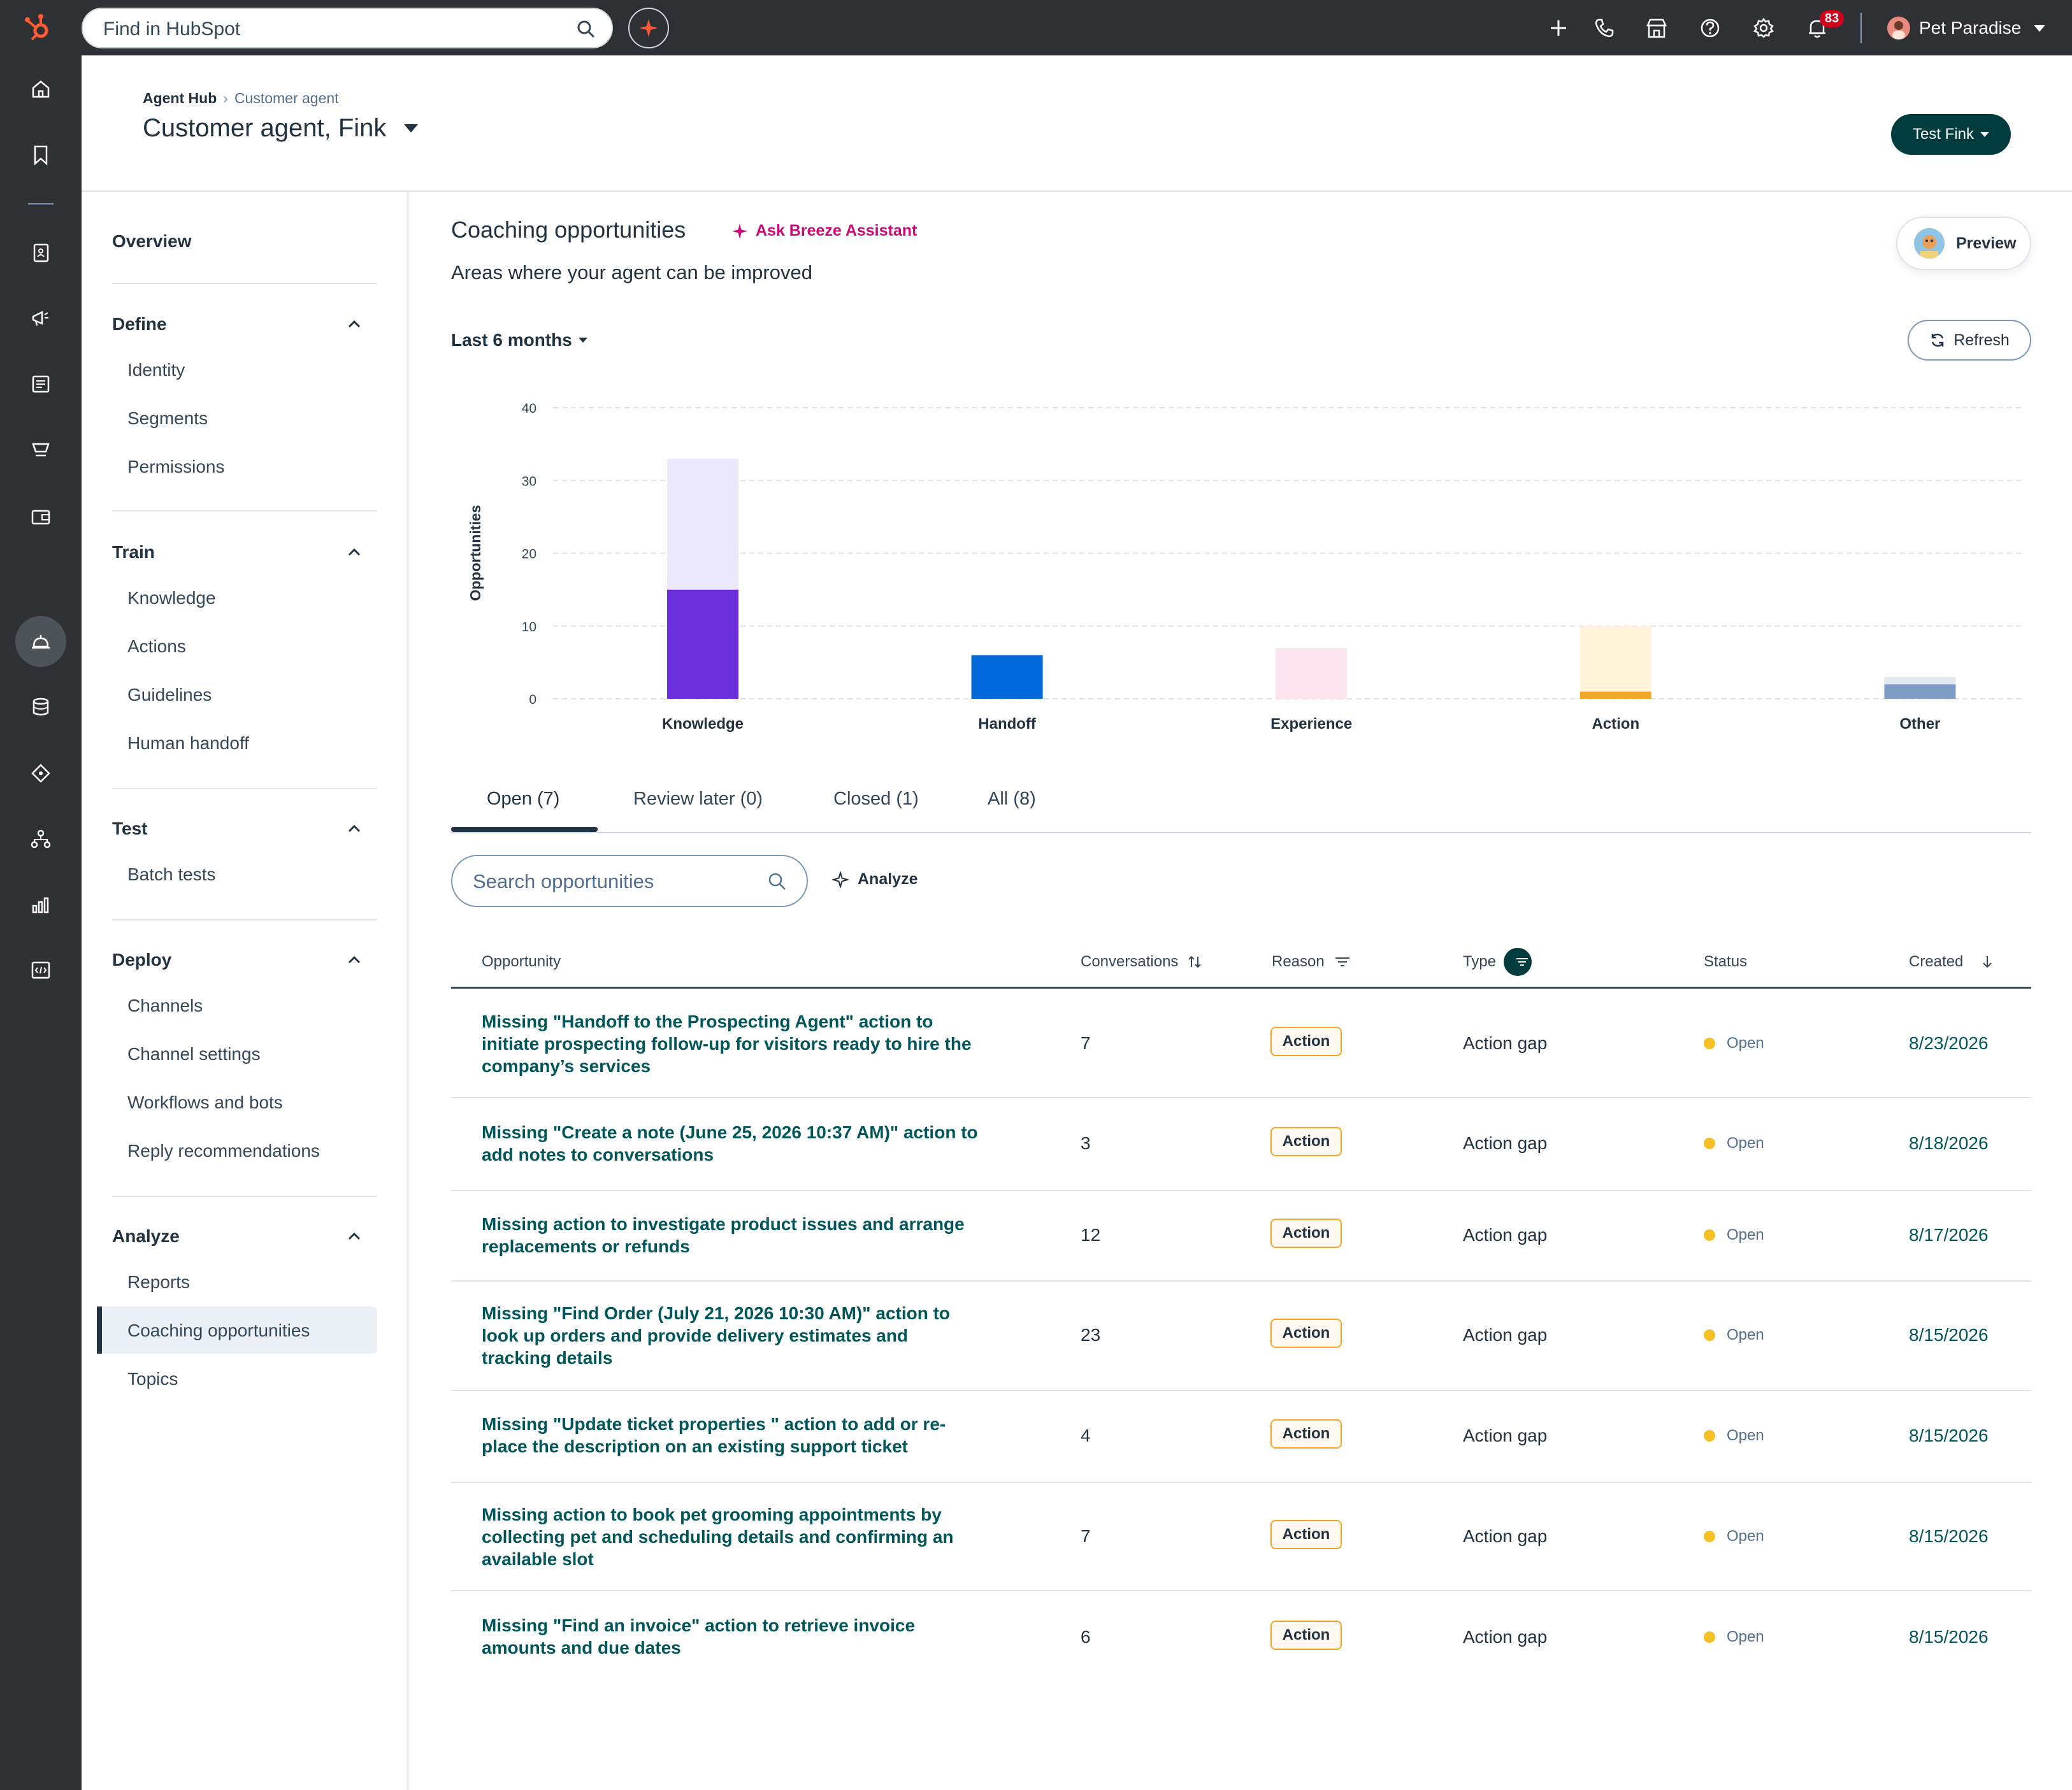 Image resolution: width=2072 pixels, height=1790 pixels. What do you see at coordinates (1312, 962) in the screenshot?
I see `column-header-reason: Reason` at bounding box center [1312, 962].